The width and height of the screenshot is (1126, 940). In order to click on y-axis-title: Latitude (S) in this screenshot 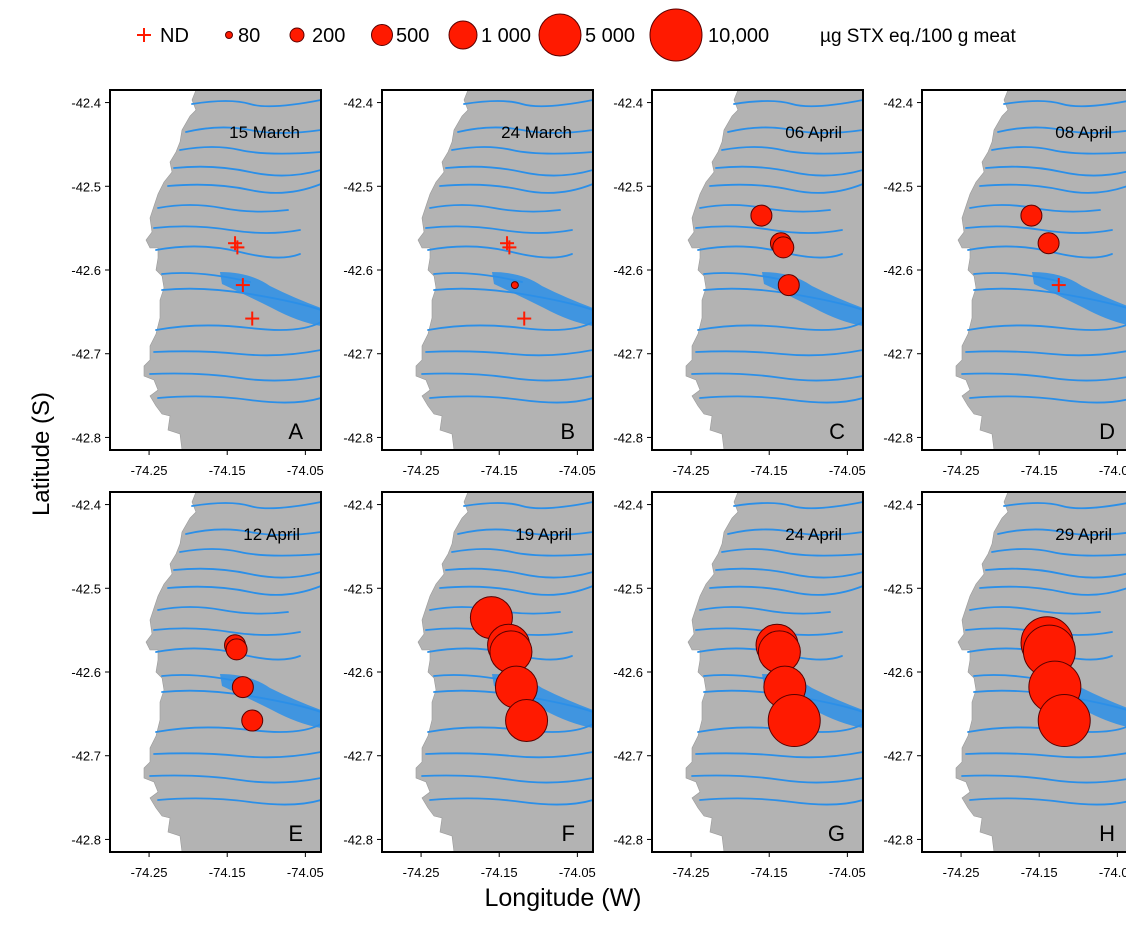, I will do `click(41, 454)`.